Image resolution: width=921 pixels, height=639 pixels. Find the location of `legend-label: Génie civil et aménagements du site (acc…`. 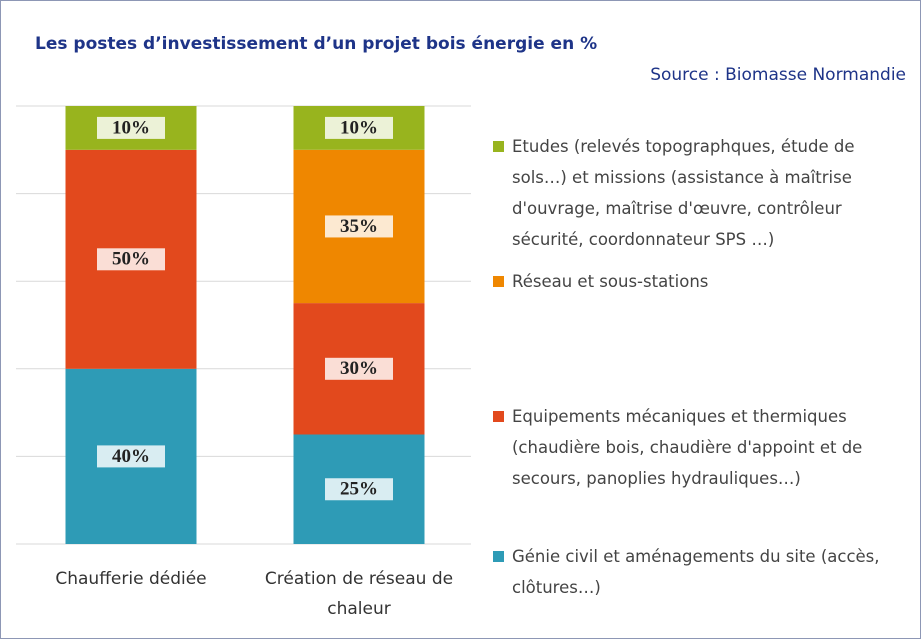

legend-label: Génie civil et aménagements du site (acc… is located at coordinates (696, 572).